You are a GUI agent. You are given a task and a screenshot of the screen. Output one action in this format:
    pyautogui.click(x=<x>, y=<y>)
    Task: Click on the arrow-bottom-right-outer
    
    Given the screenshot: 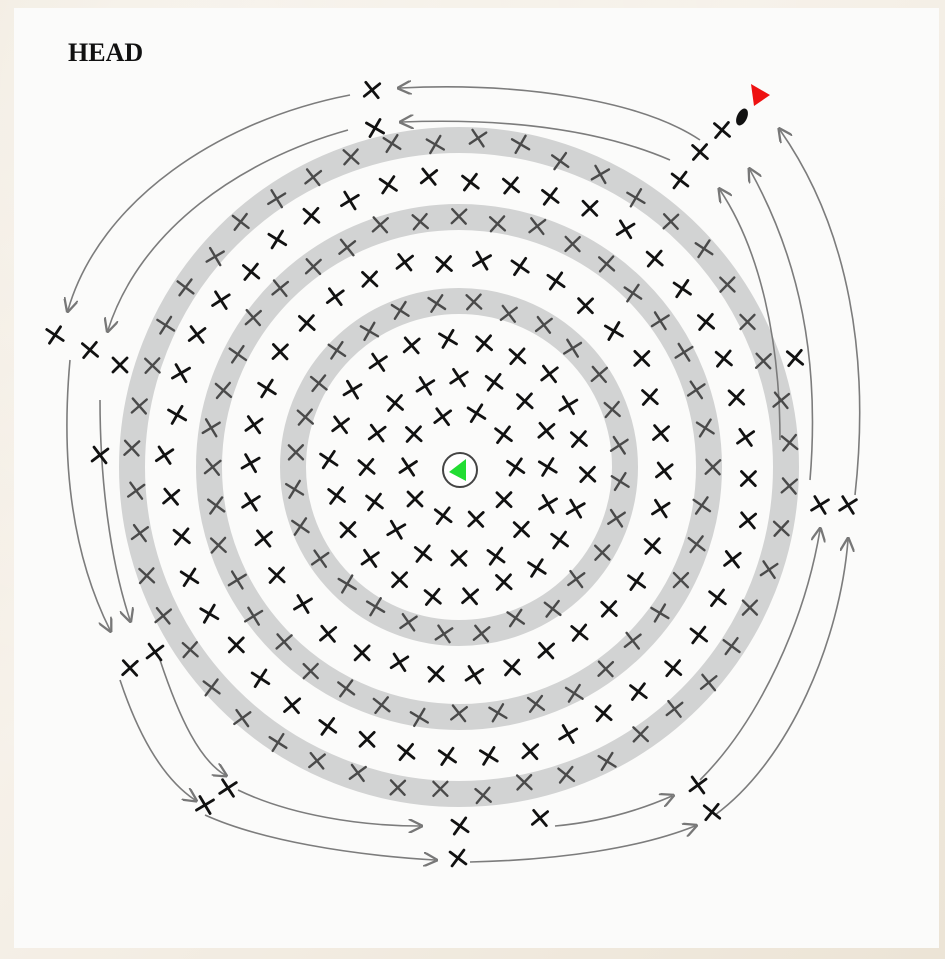 What is the action you would take?
    pyautogui.click(x=582, y=844)
    